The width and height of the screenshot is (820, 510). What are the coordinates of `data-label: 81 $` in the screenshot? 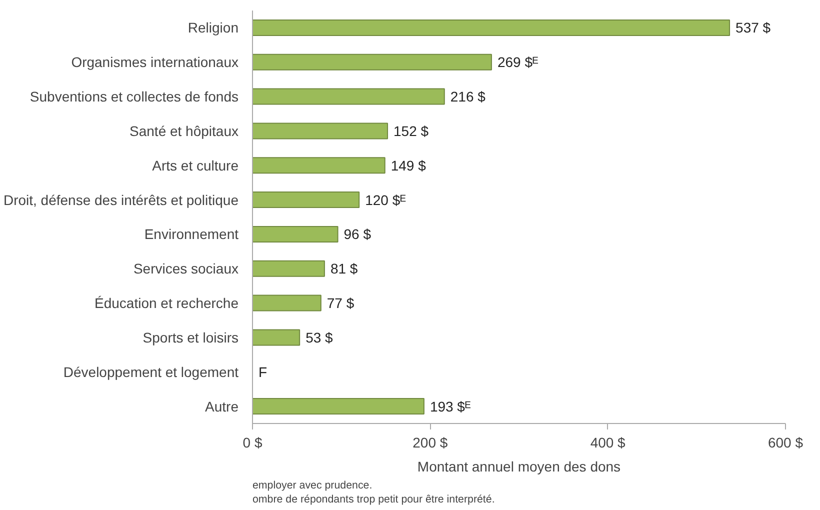 It's located at (344, 268).